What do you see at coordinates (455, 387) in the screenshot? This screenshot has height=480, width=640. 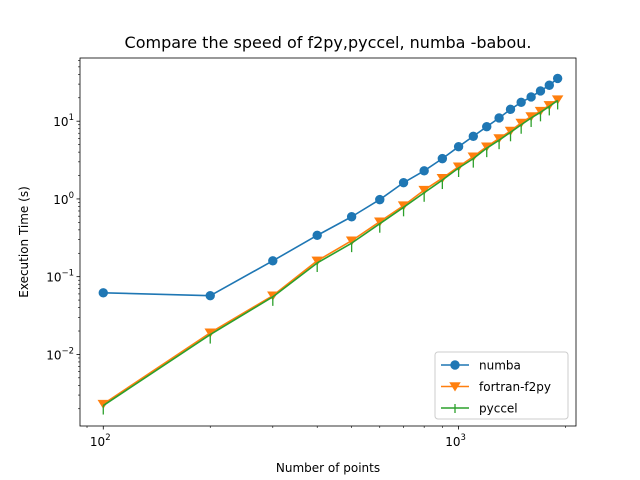 I see `legend-marker-fortran-f2py` at bounding box center [455, 387].